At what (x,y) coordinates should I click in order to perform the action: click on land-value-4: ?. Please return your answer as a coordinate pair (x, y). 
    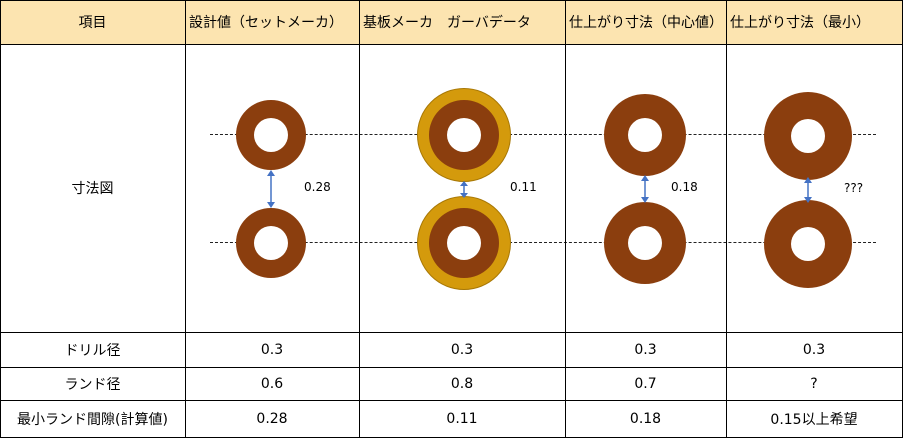
    Looking at the image, I should click on (814, 383).